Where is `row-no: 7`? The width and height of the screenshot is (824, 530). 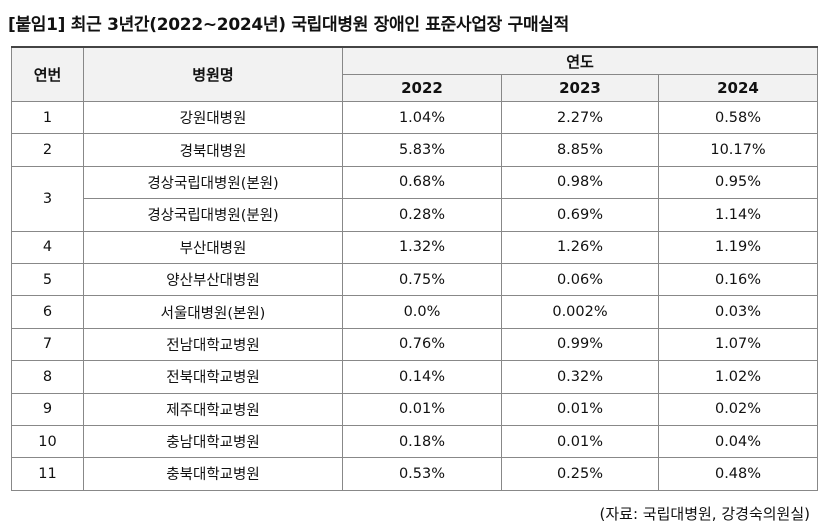
row-no: 7 is located at coordinates (47, 344).